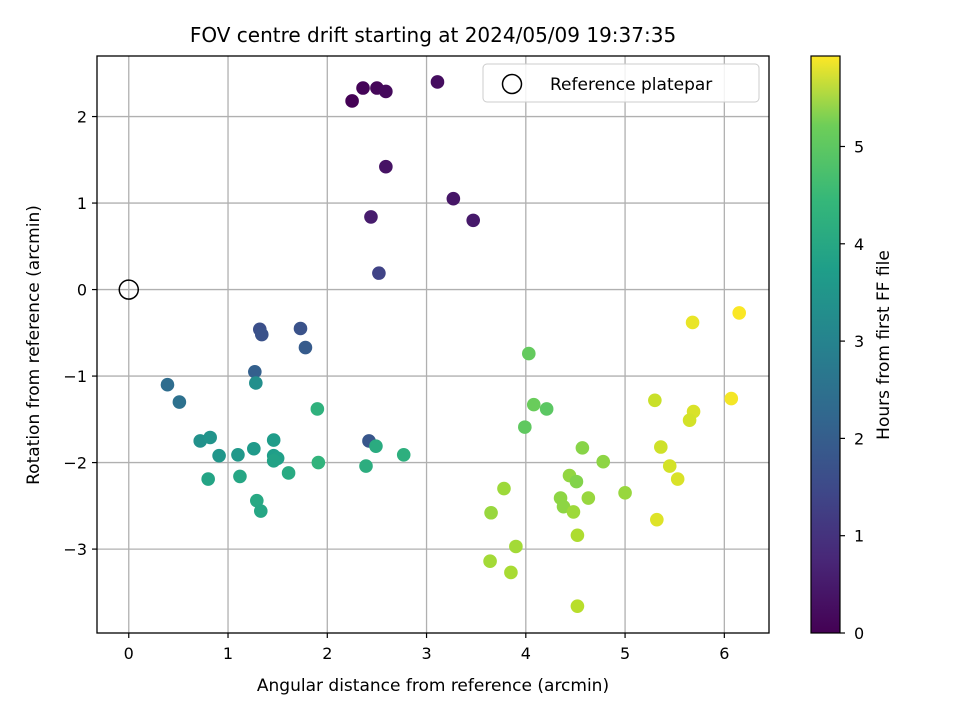  Describe the element at coordinates (327, 653) in the screenshot. I see `x-tick-label: 2` at that location.